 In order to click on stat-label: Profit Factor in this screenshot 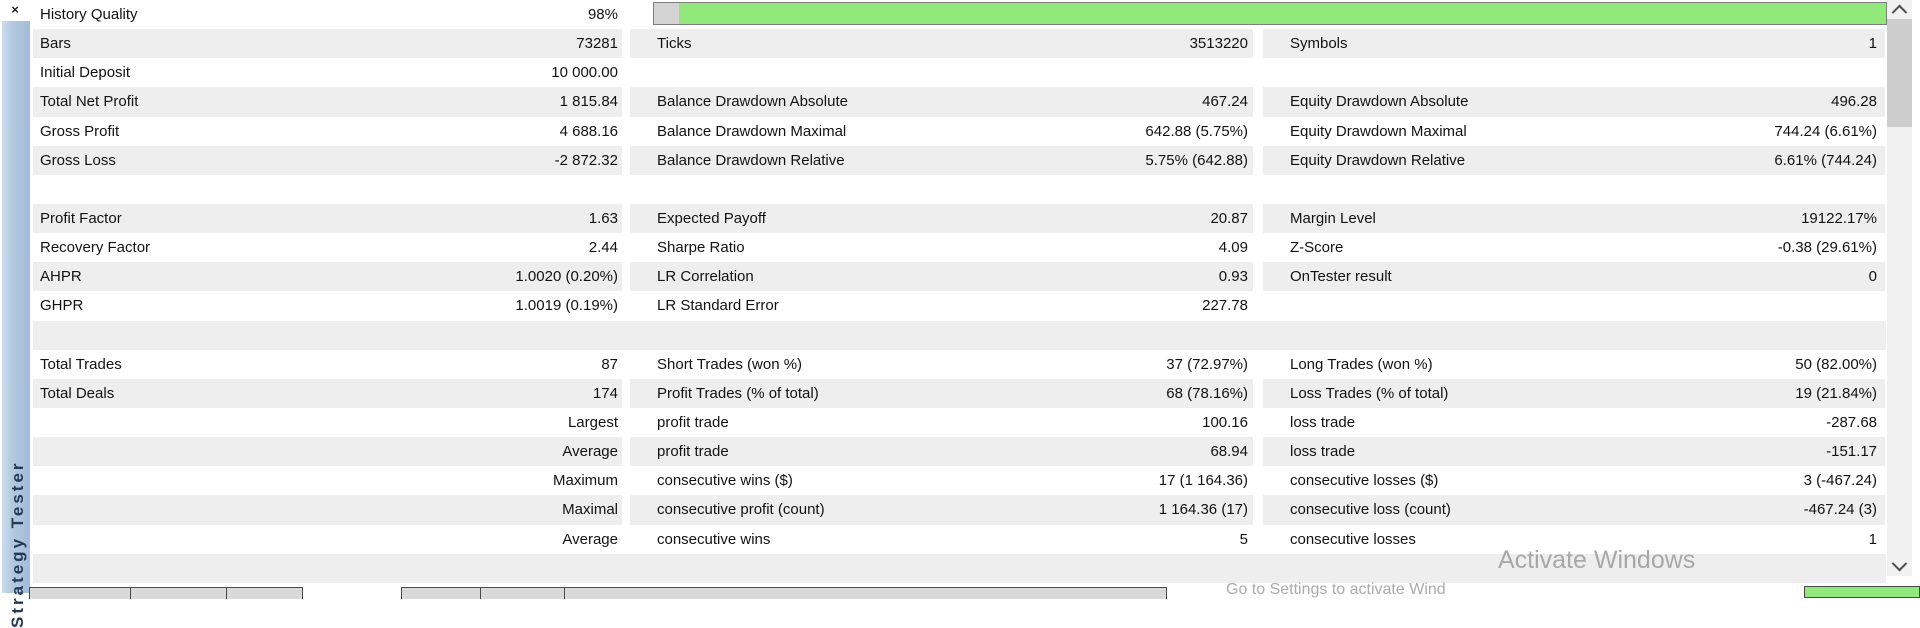, I will do `click(81, 219)`.